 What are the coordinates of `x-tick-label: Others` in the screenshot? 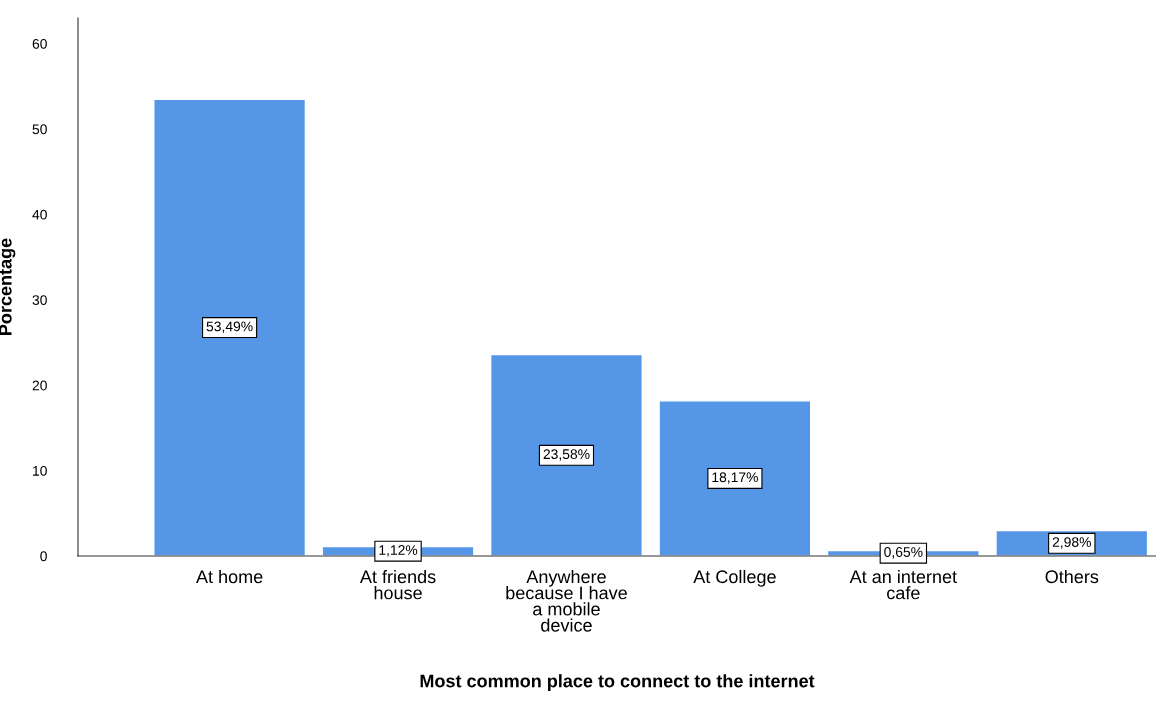 It's located at (1072, 576).